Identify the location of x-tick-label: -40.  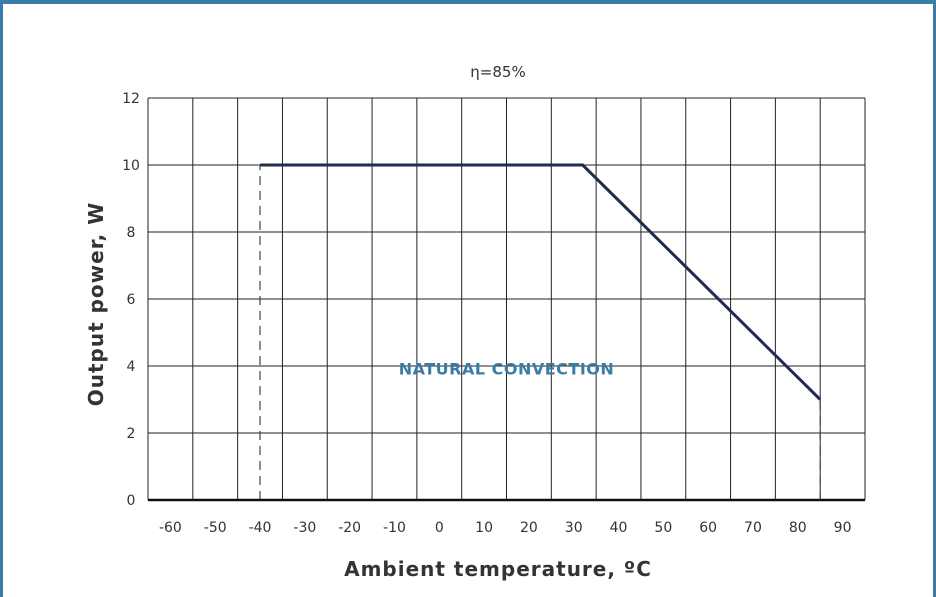
(260, 528).